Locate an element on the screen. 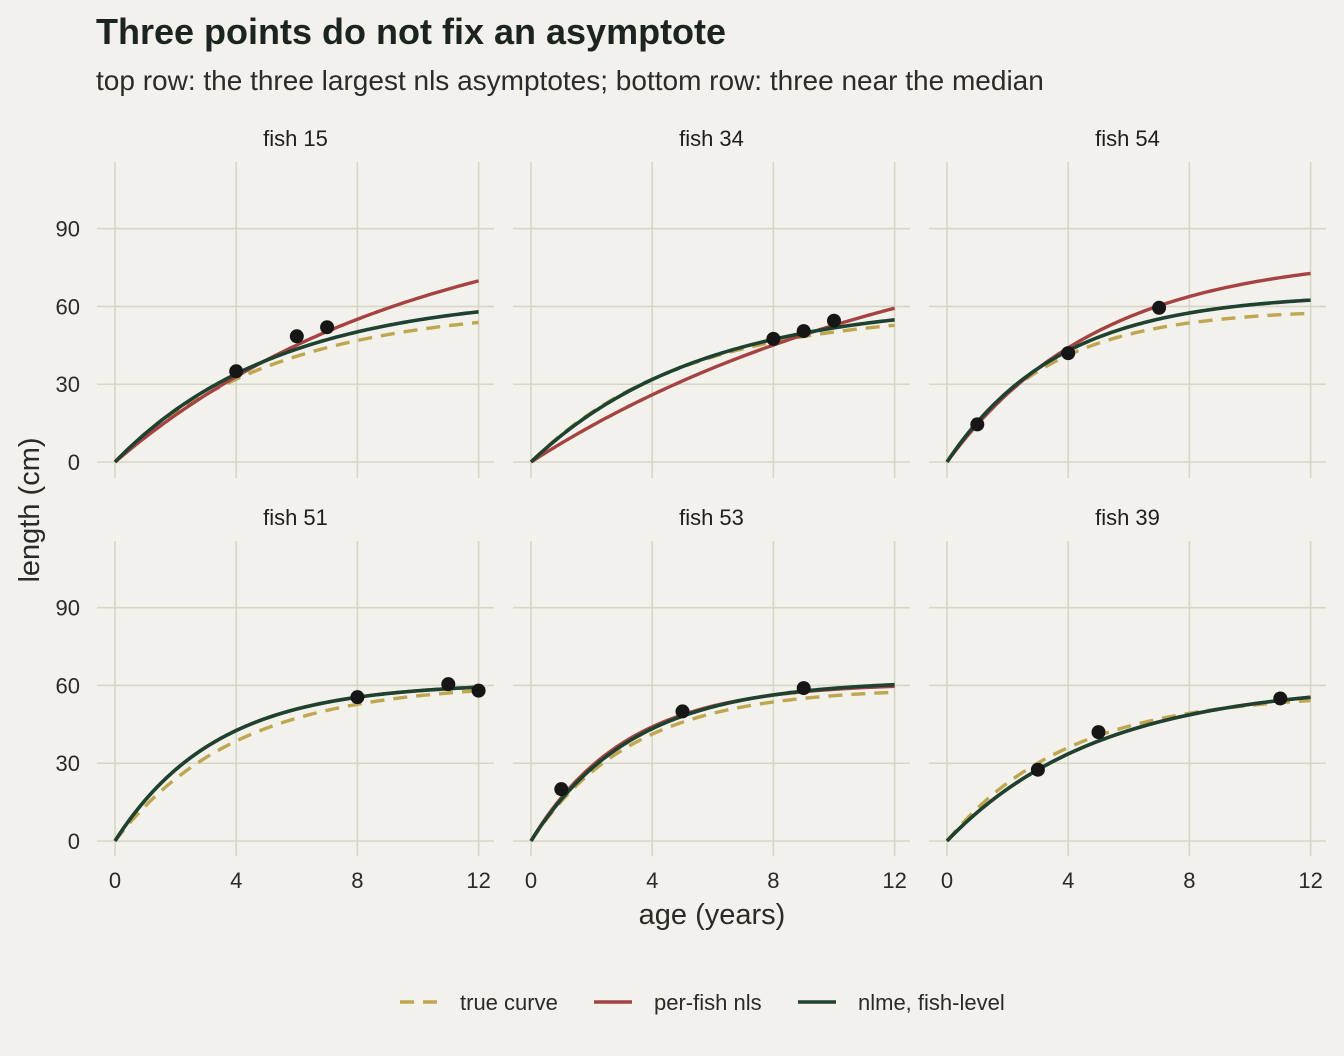 This screenshot has width=1344, height=1056. panel-fish-51: fish 51 0 30 60 90 0 4 8 12 is located at coordinates (275, 699).